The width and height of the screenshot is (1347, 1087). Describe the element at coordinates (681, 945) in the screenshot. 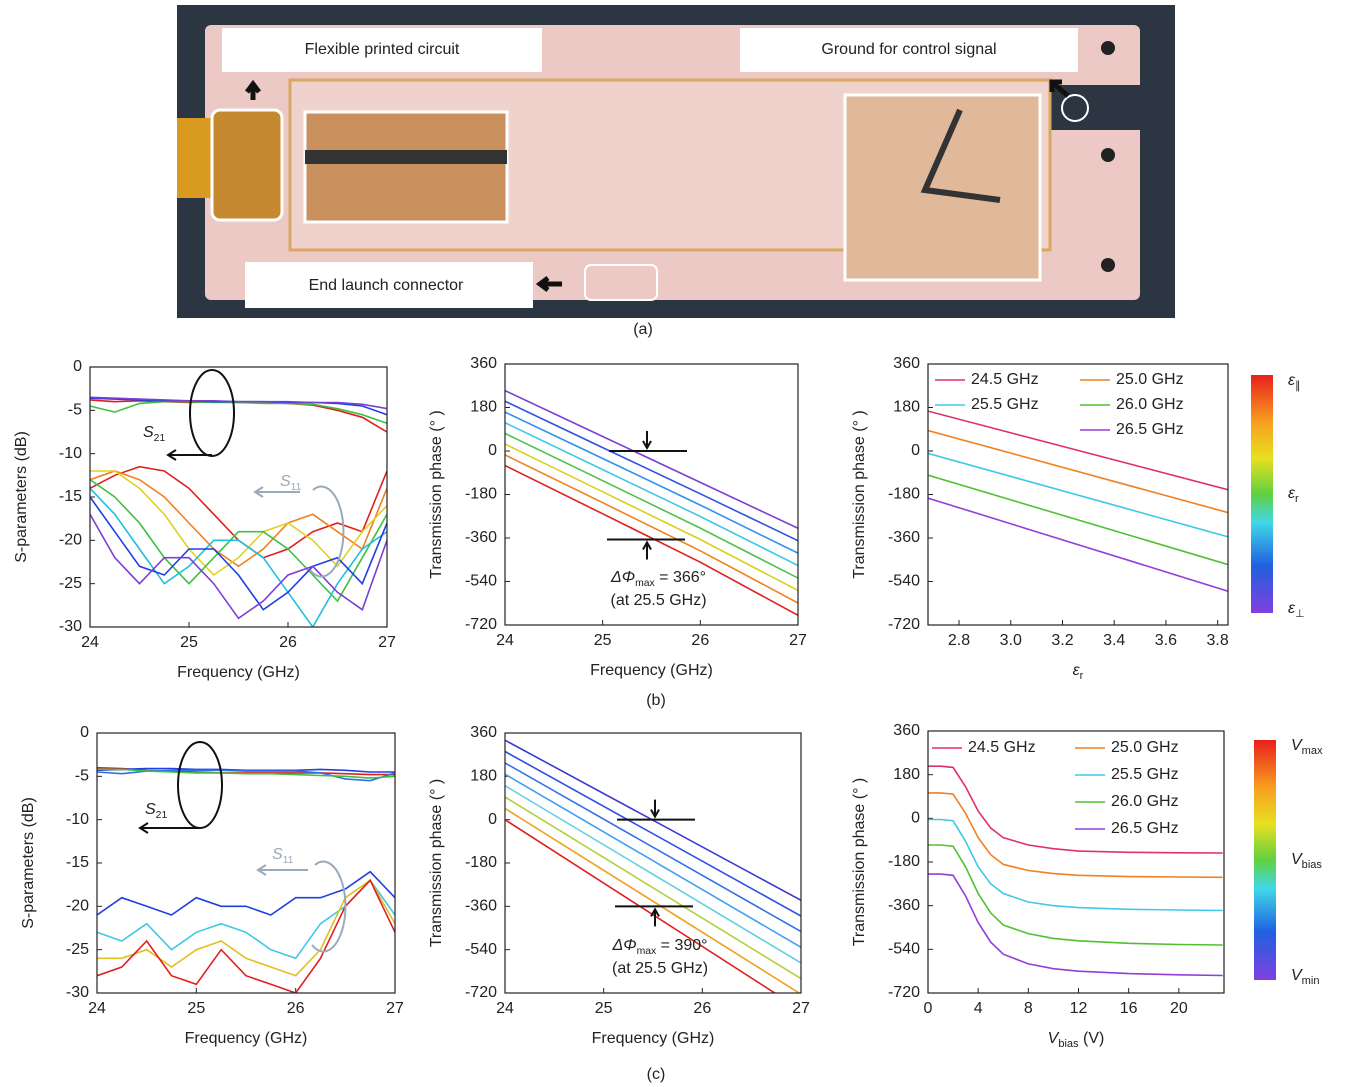

I see `annotation-tail: = 390°` at that location.